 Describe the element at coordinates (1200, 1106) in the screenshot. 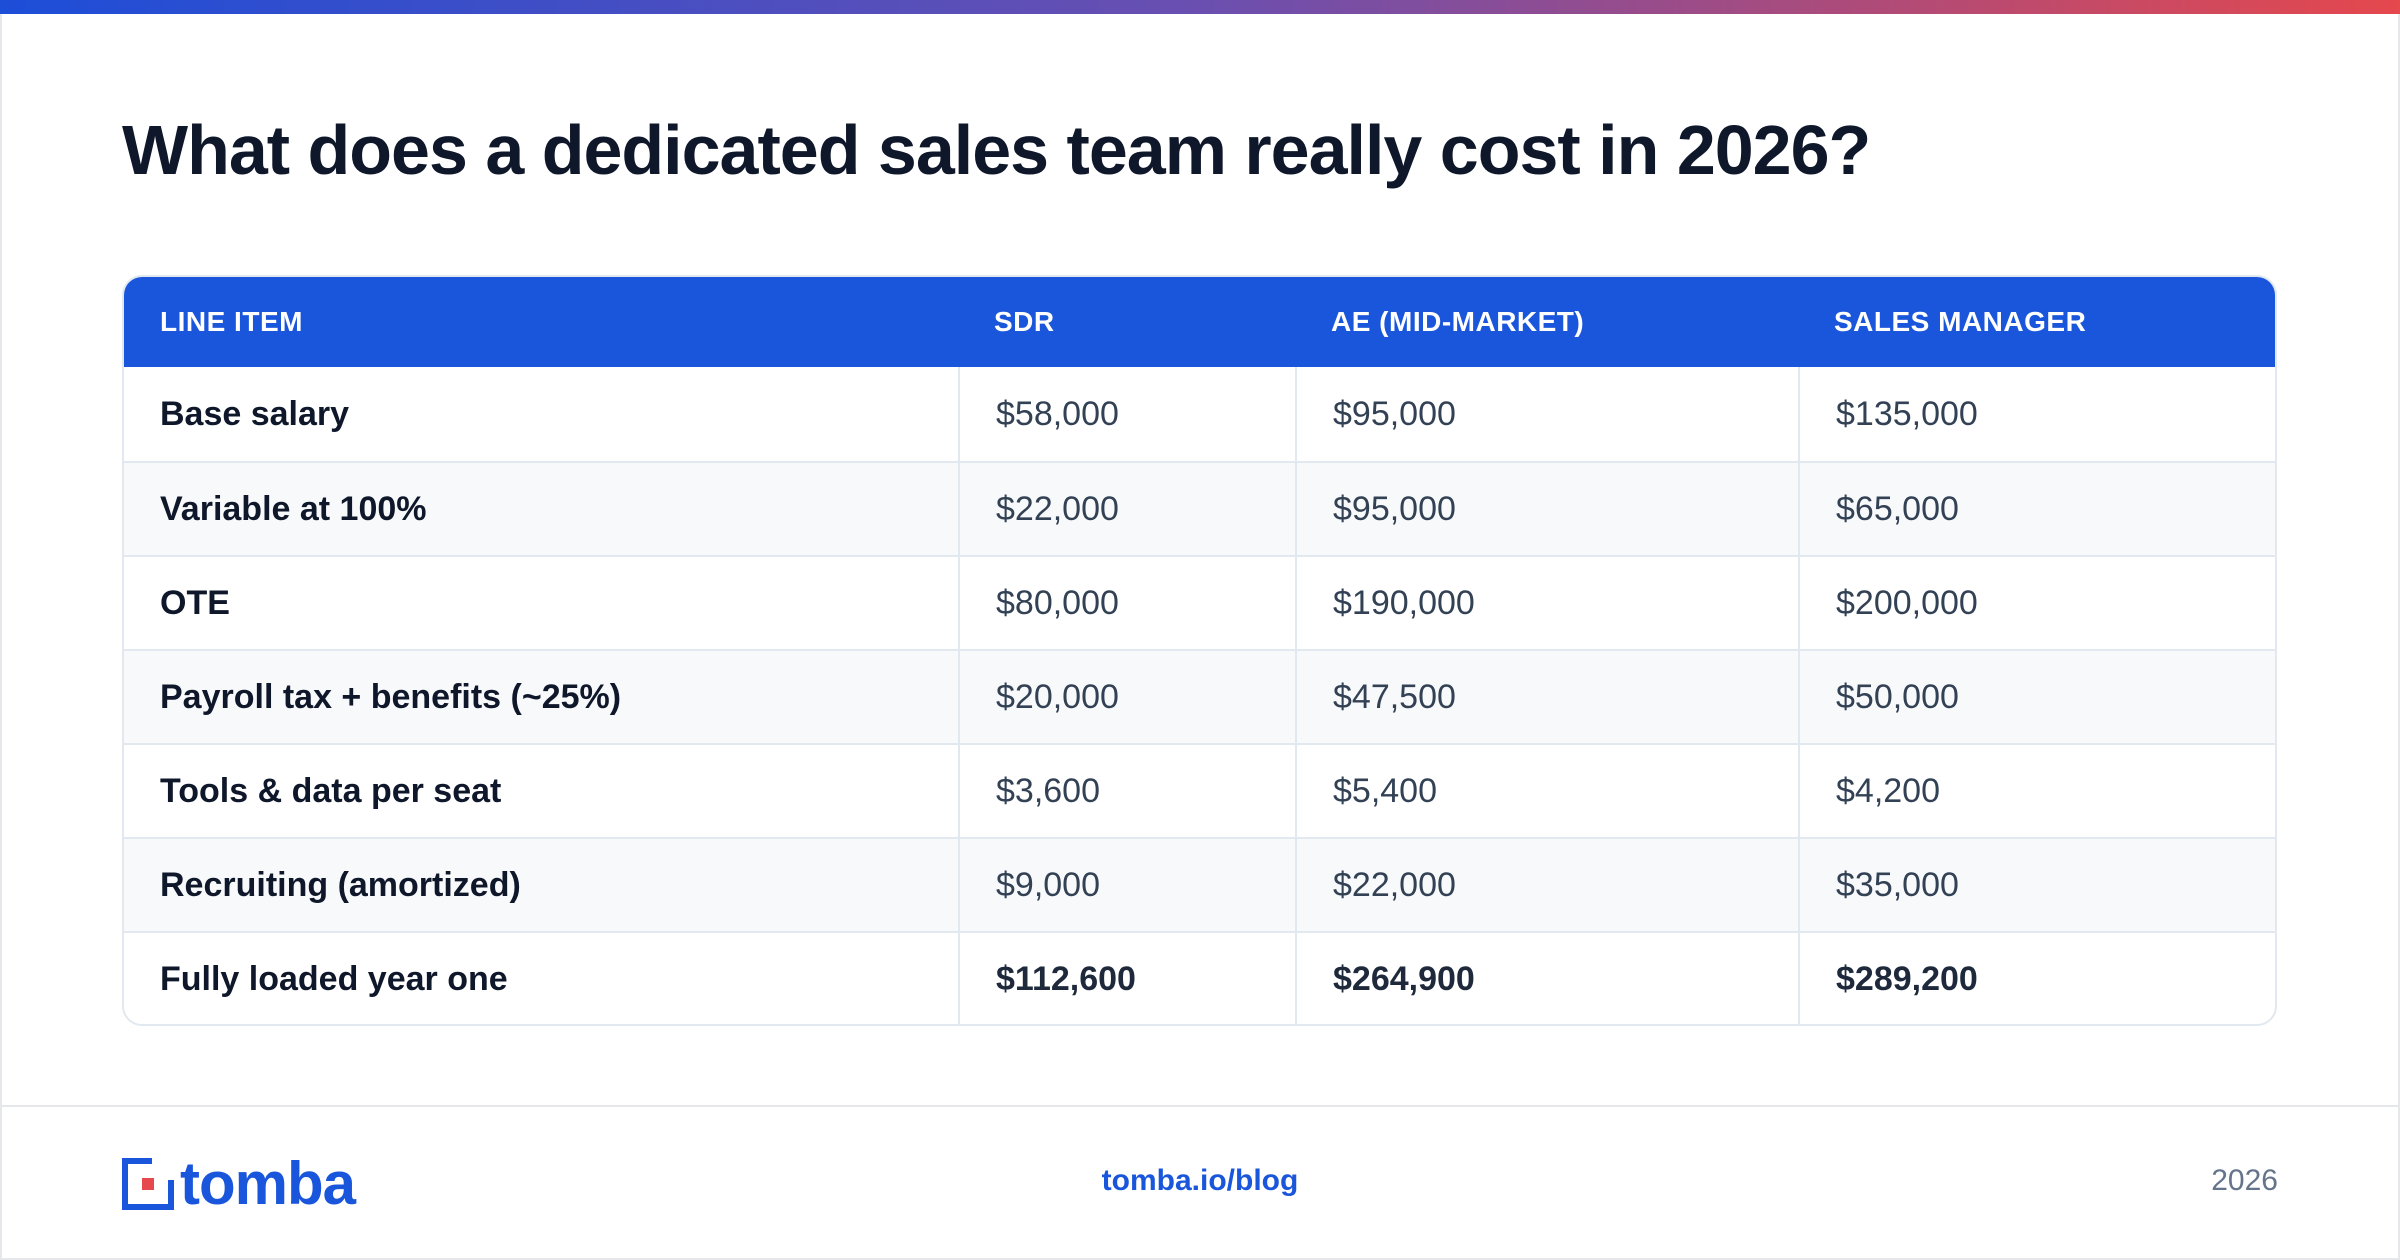

I see `footer-divider` at that location.